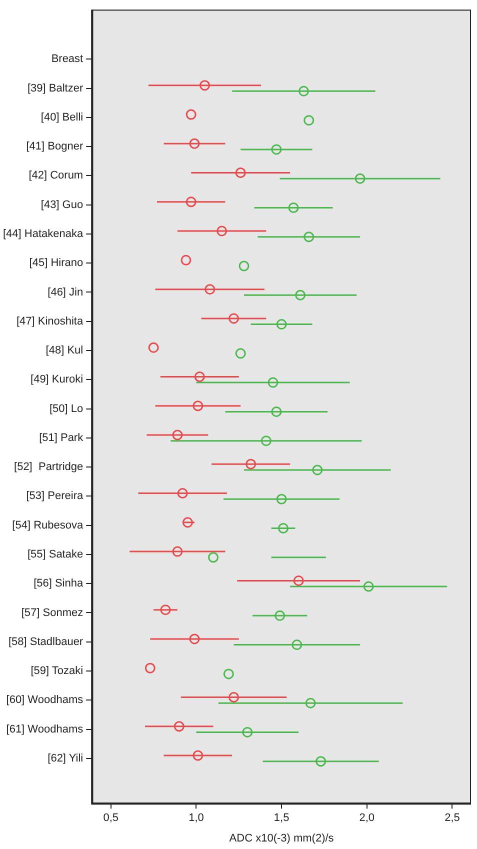  I want to click on y-tick-label: [45] Hirano, so click(56, 263).